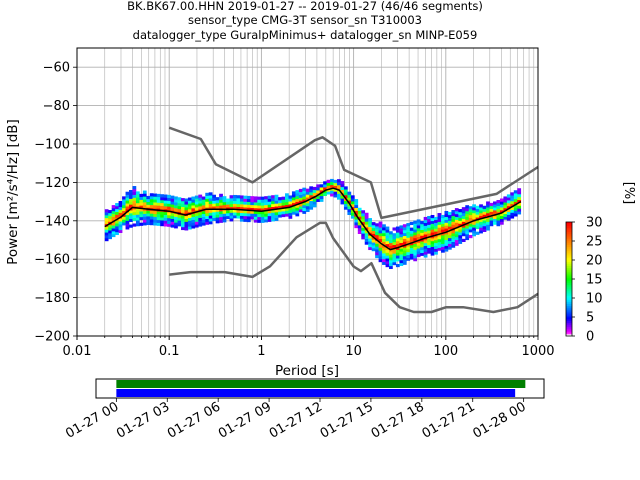 The height and width of the screenshot is (480, 640). What do you see at coordinates (321, 388) in the screenshot?
I see `coverage-bars` at bounding box center [321, 388].